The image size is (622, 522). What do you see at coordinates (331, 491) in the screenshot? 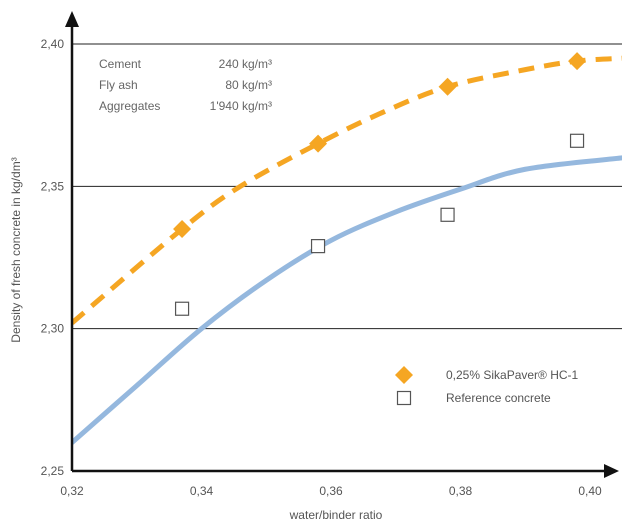
I see `x-tick-label: 0,36` at bounding box center [331, 491].